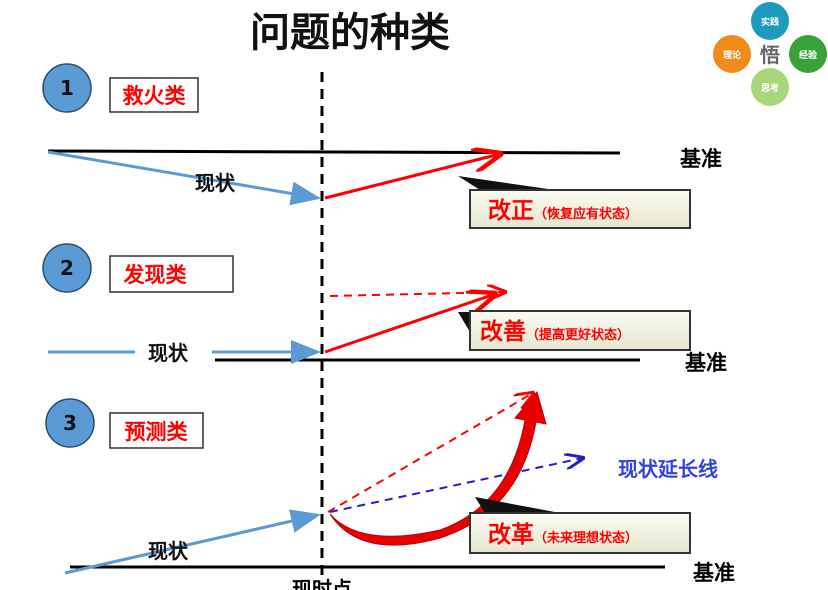  I want to click on svg-text: 救火类, so click(155, 96).